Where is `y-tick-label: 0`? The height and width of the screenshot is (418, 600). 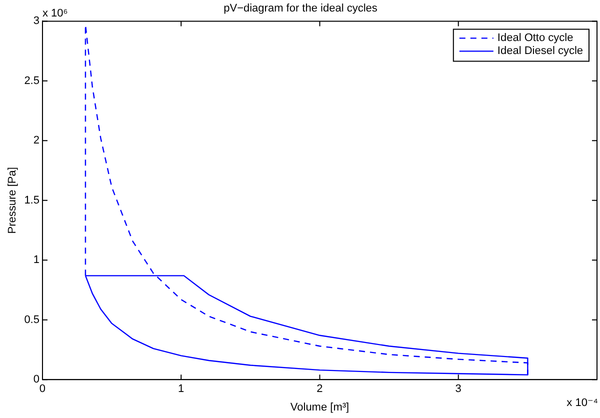 y-tick-label: 0 is located at coordinates (36, 380).